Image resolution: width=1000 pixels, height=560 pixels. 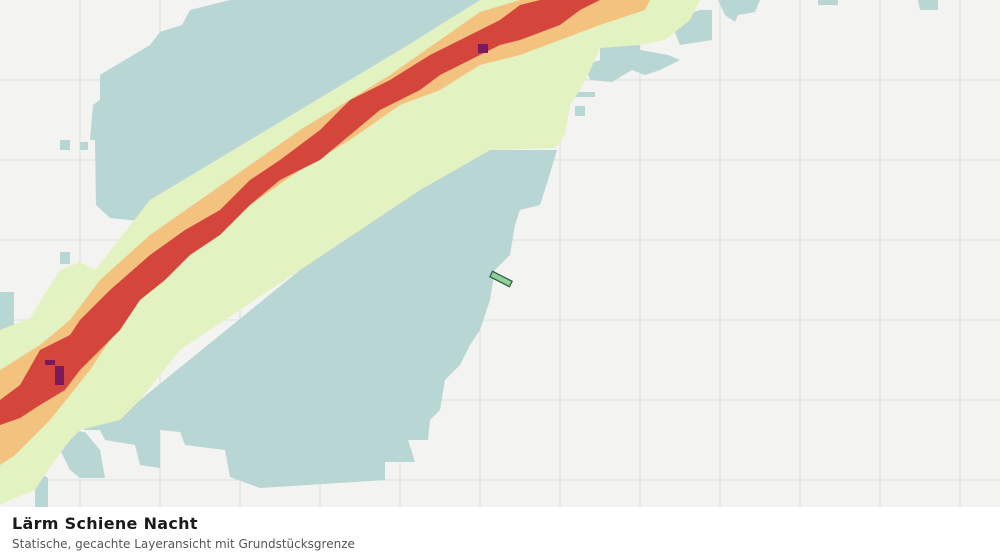 I want to click on map-title: Lärm Schiene Nacht, so click(x=105, y=523).